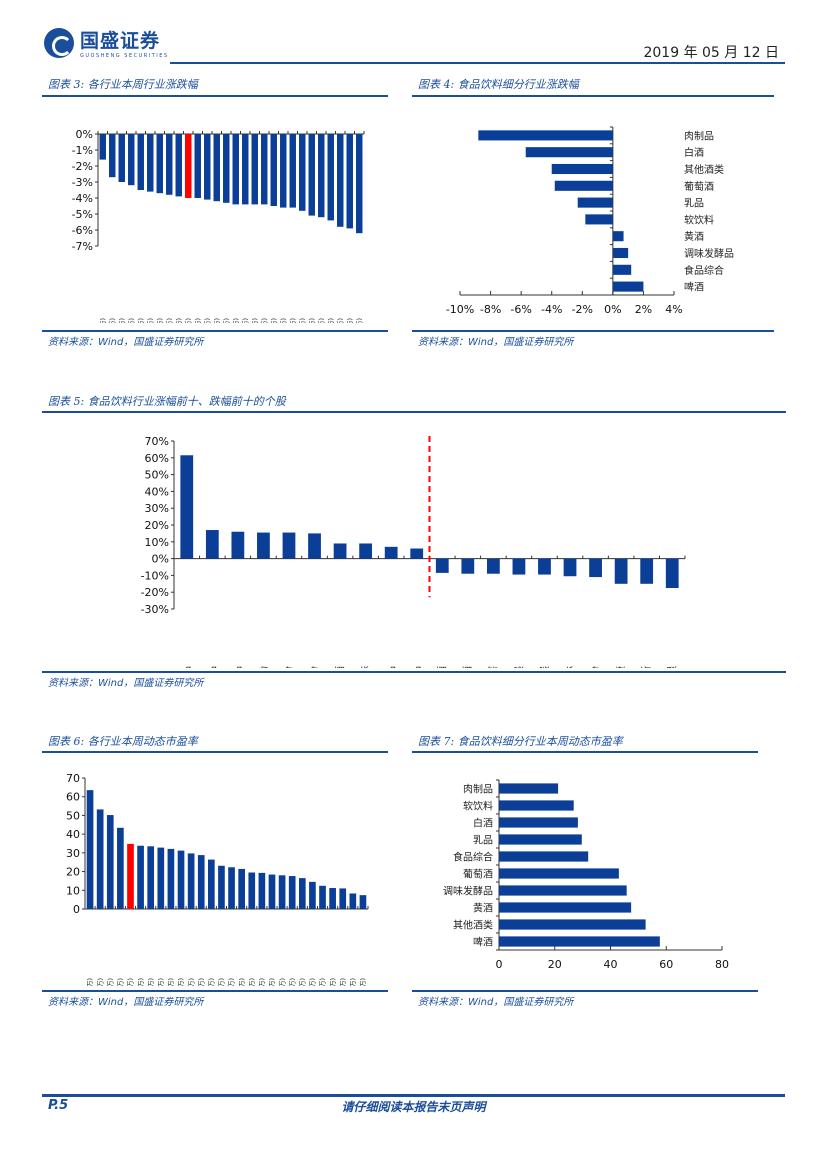 Image resolution: width=827 pixels, height=1170 pixels. What do you see at coordinates (73, 815) in the screenshot?
I see `y-tick-label: 50` at bounding box center [73, 815].